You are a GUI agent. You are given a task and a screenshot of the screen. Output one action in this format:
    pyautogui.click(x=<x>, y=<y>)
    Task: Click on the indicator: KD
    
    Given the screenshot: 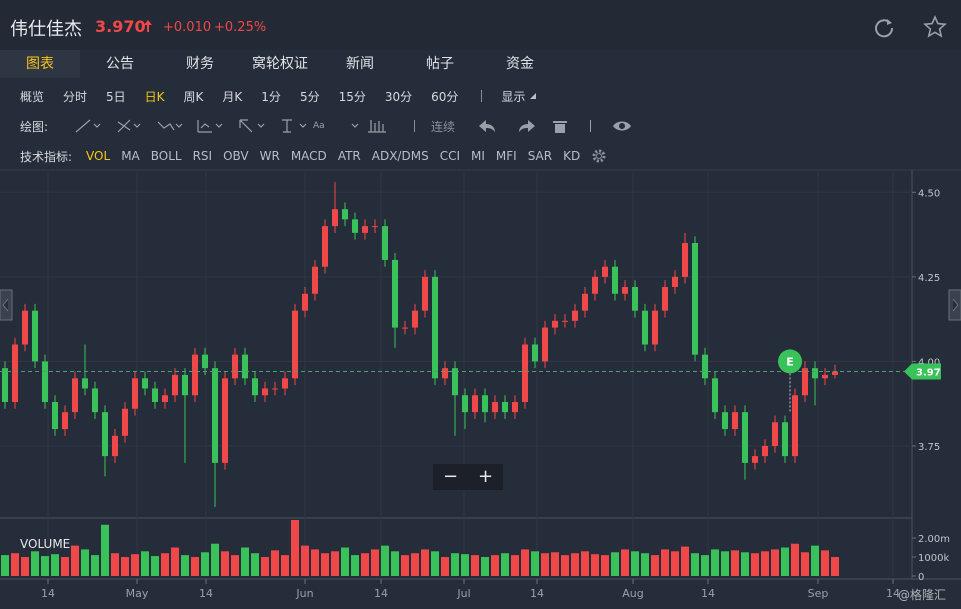 What is the action you would take?
    pyautogui.click(x=572, y=156)
    